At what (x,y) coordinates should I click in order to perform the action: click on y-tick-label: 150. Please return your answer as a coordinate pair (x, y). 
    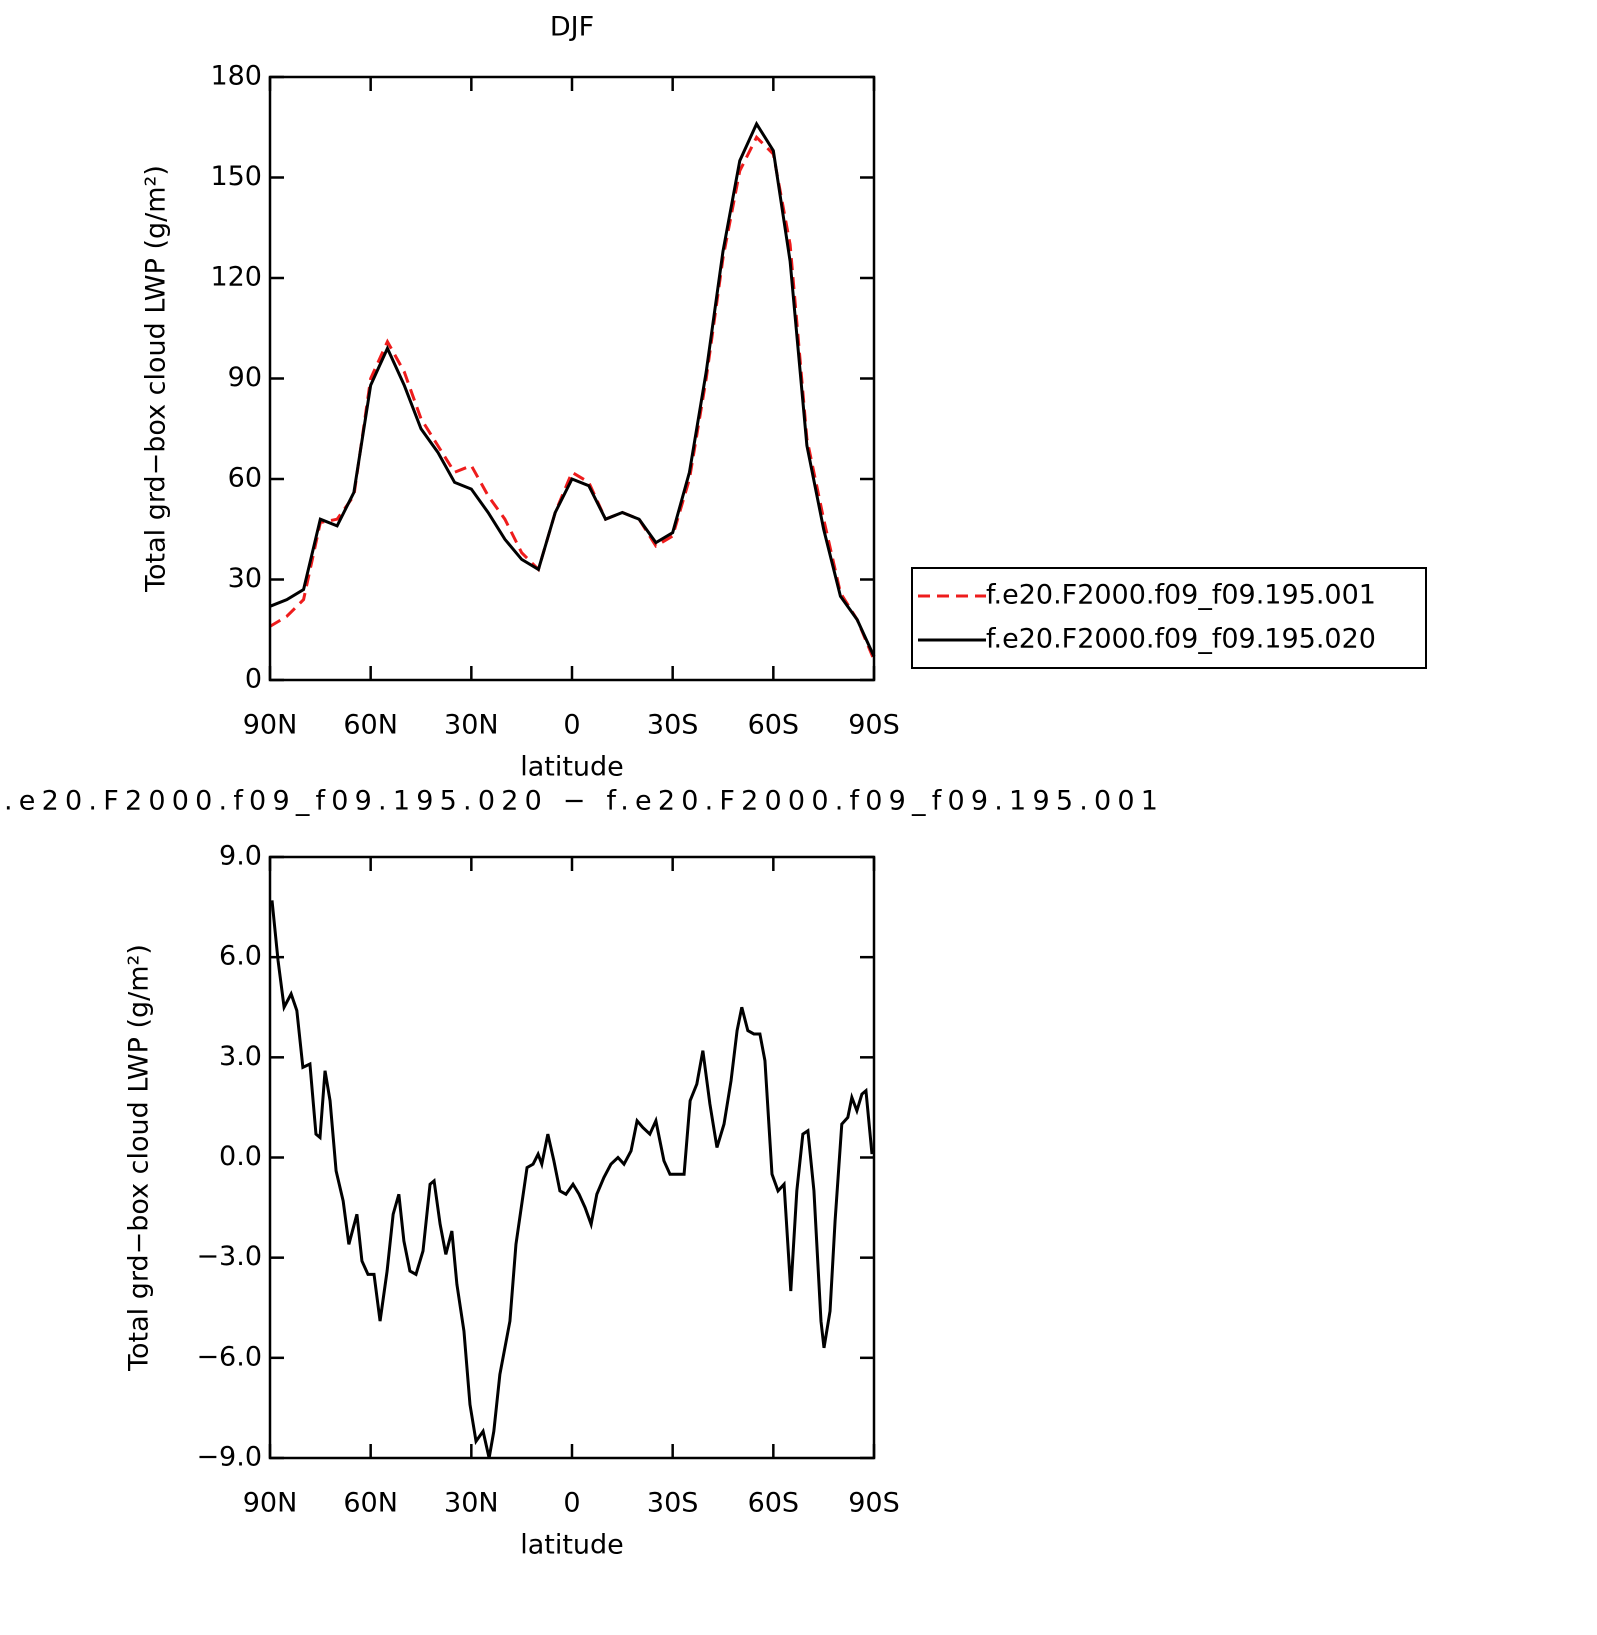
    Looking at the image, I should click on (236, 176).